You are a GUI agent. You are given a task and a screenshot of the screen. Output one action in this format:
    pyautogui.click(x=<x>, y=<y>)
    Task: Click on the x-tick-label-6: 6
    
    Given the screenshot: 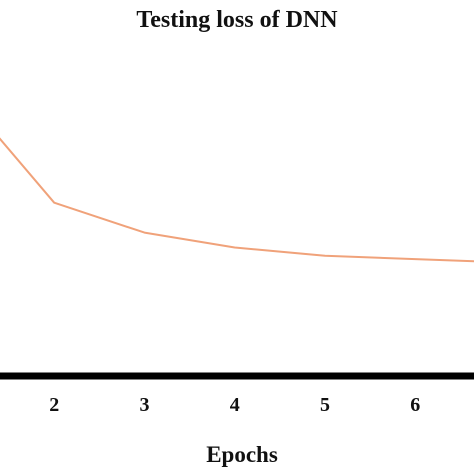 What is the action you would take?
    pyautogui.click(x=415, y=405)
    